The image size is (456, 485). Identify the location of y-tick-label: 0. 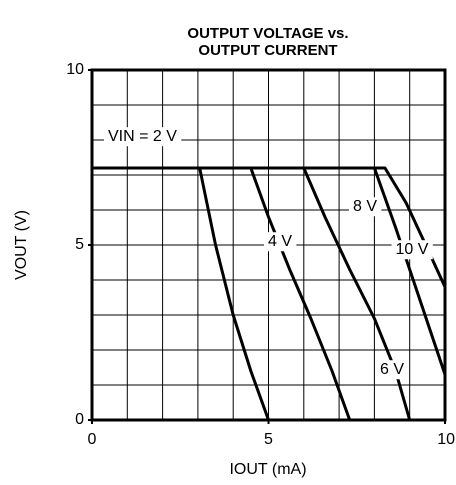
(79, 419).